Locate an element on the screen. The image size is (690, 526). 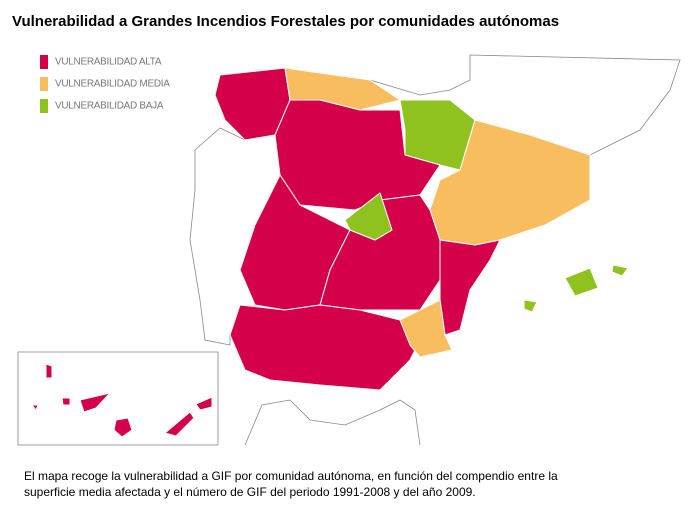
la-palma is located at coordinates (49, 371).